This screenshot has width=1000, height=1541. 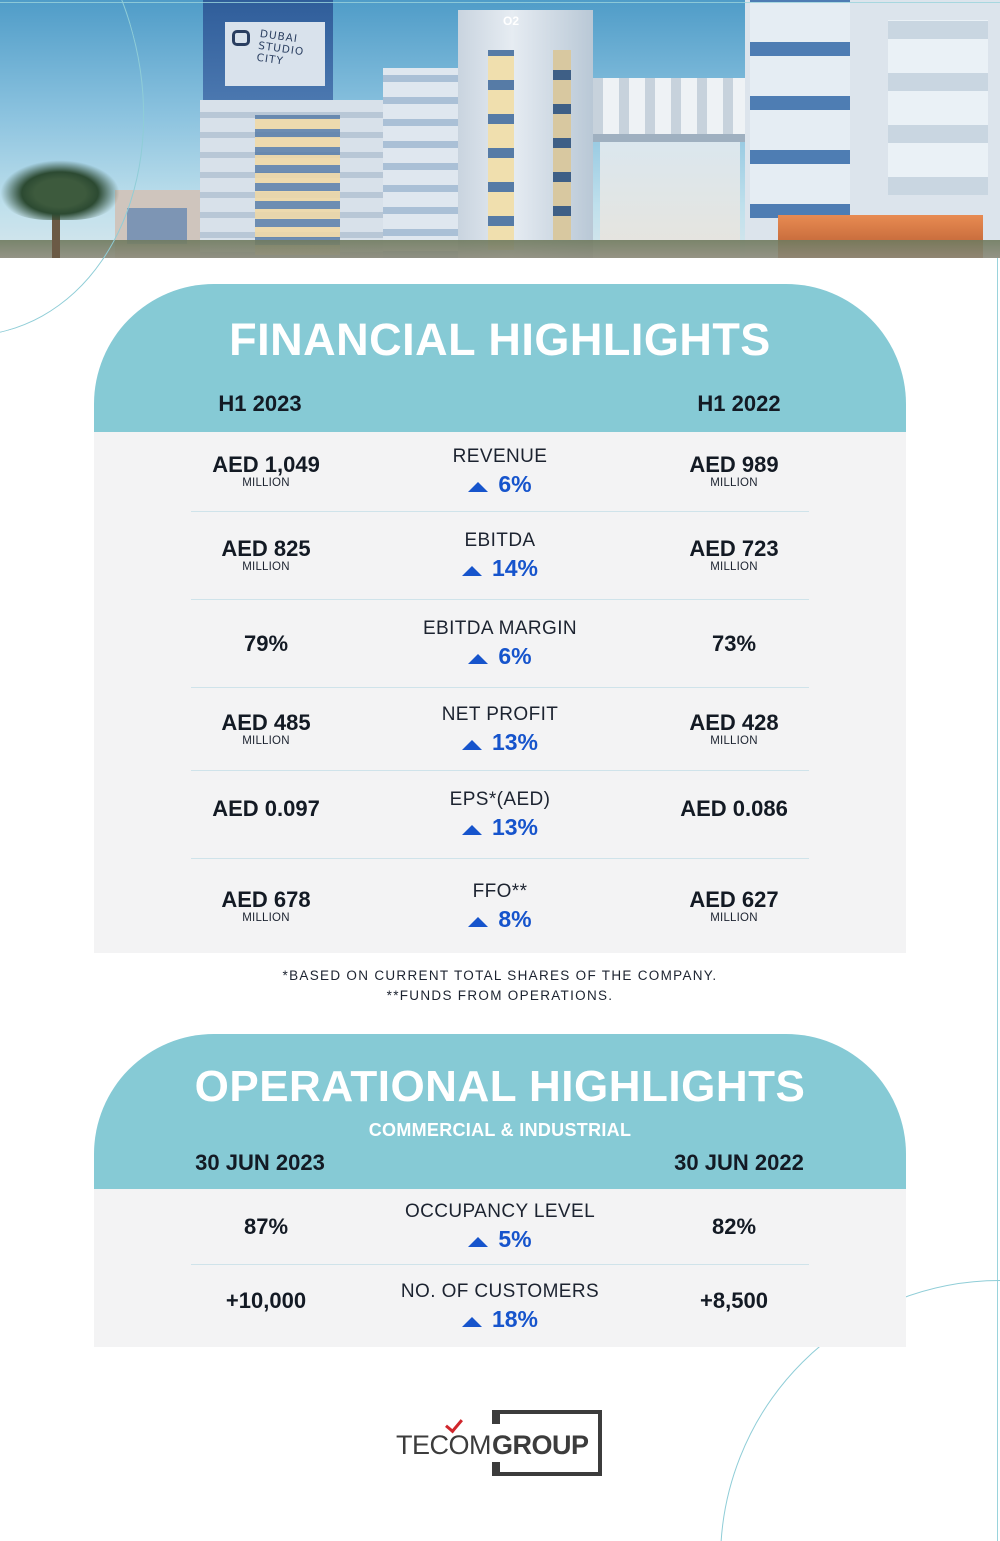 I want to click on metric-cell: NET PROFIT 13%, so click(x=500, y=729).